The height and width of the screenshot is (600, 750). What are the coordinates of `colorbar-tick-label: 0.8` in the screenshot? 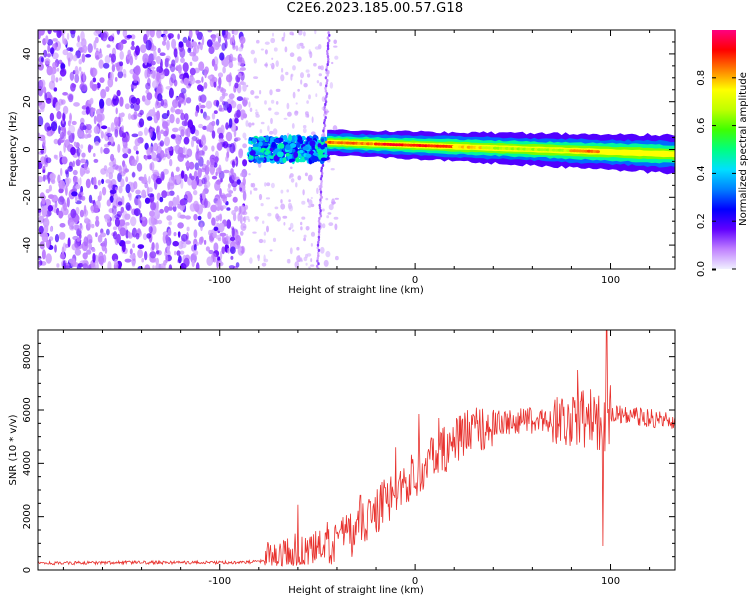 It's located at (701, 78).